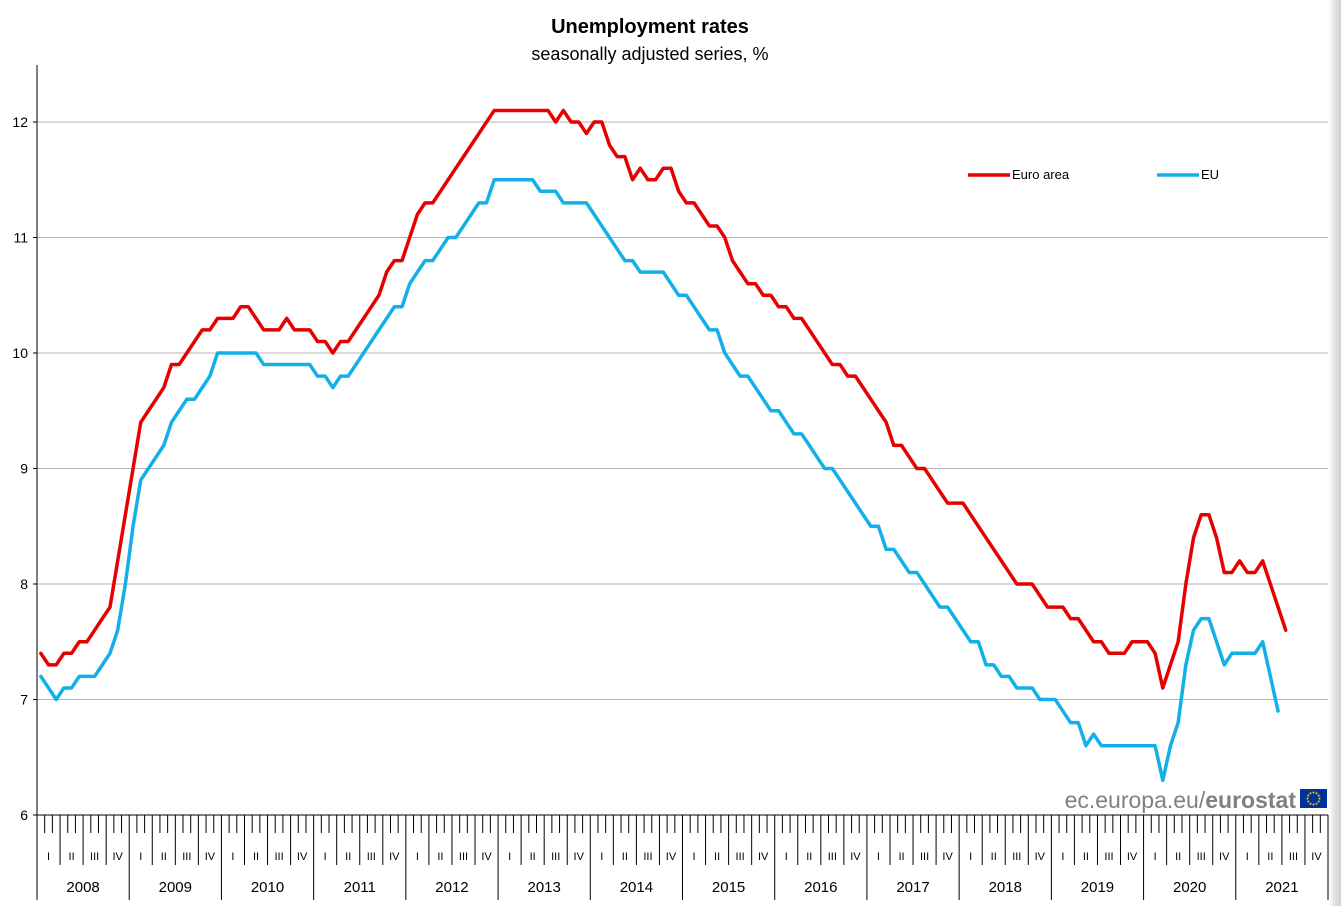  What do you see at coordinates (1335, 453) in the screenshot?
I see `window-edge` at bounding box center [1335, 453].